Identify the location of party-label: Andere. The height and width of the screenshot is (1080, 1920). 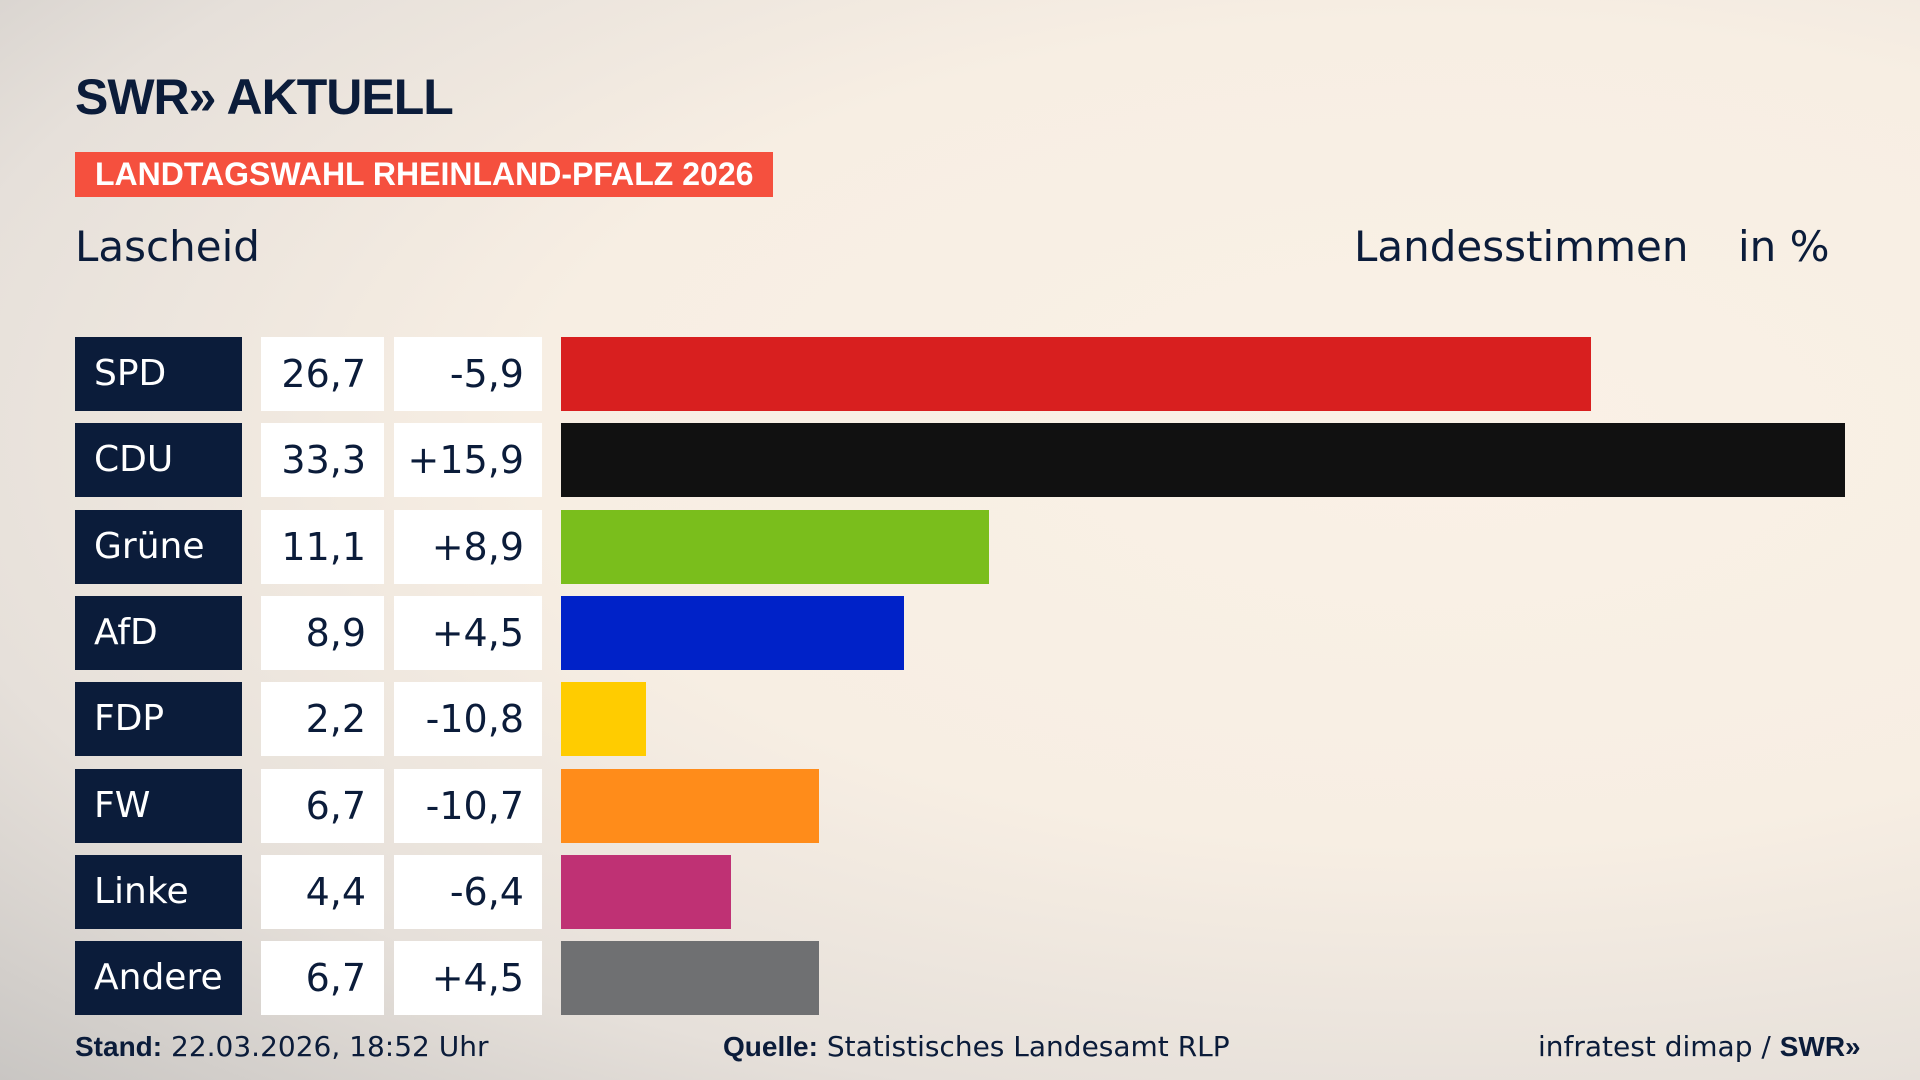
(158, 978).